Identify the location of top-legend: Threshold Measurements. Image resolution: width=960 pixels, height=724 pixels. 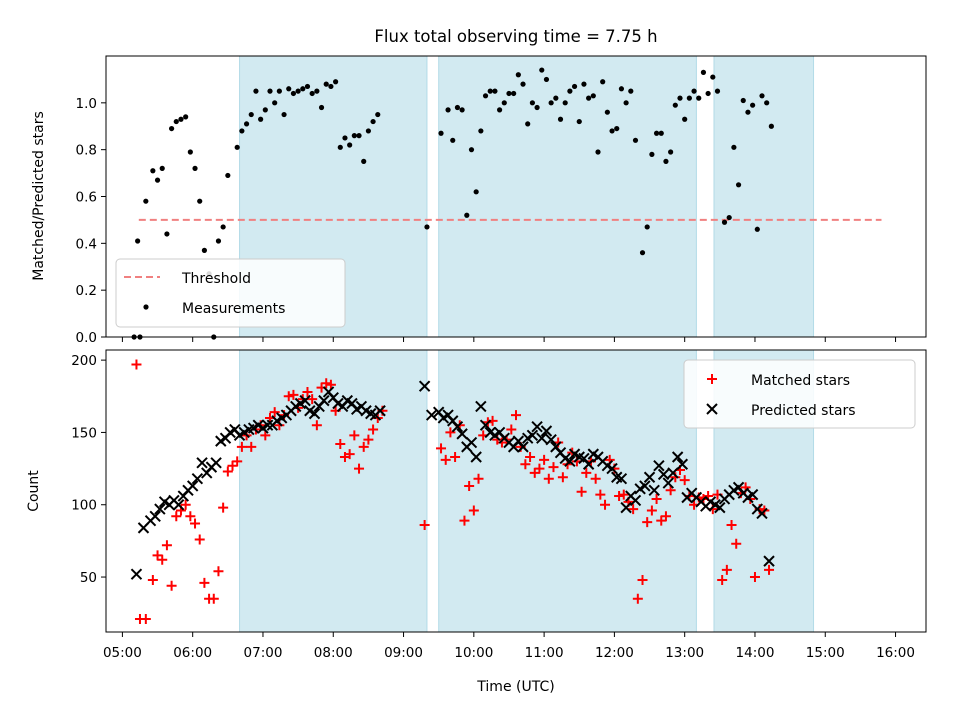
(230, 293).